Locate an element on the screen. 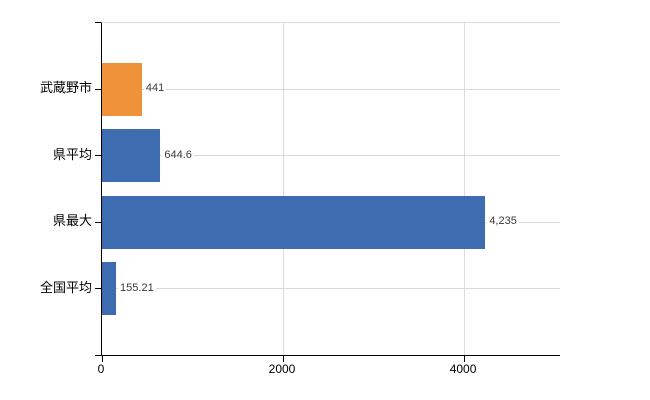  bar-県平均 is located at coordinates (131, 156).